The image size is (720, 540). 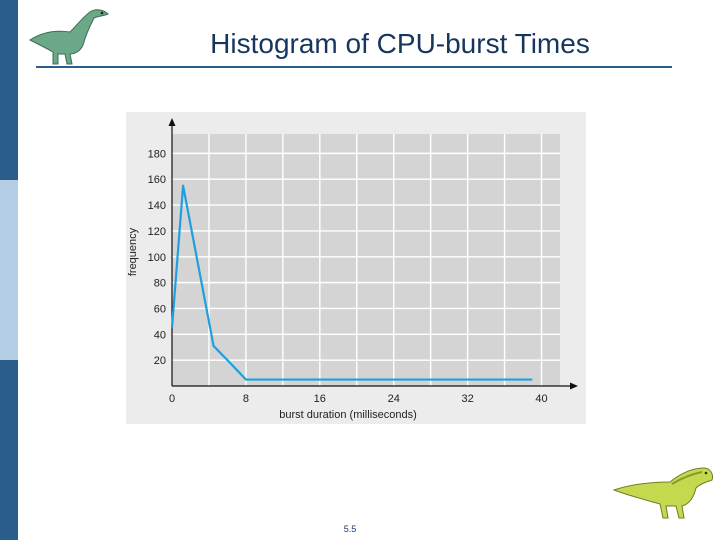 What do you see at coordinates (467, 399) in the screenshot?
I see `x-tick-label: 32` at bounding box center [467, 399].